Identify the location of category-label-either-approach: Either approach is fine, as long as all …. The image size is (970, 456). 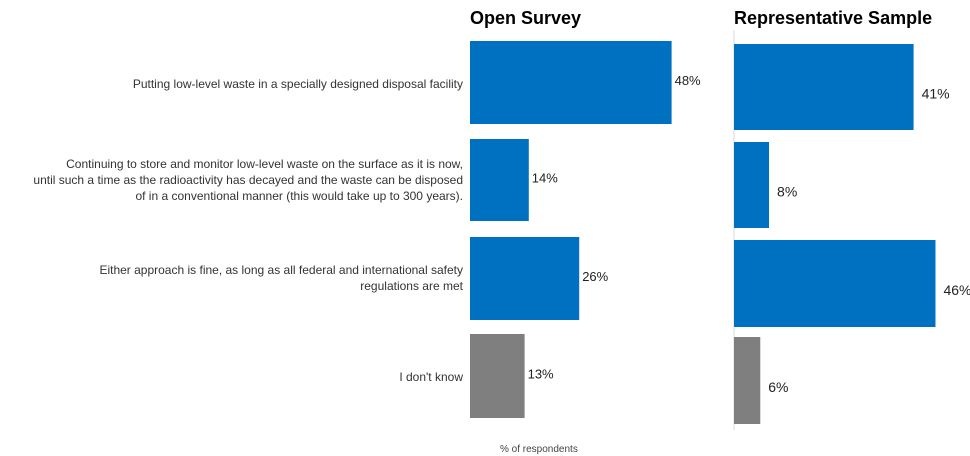
(281, 278).